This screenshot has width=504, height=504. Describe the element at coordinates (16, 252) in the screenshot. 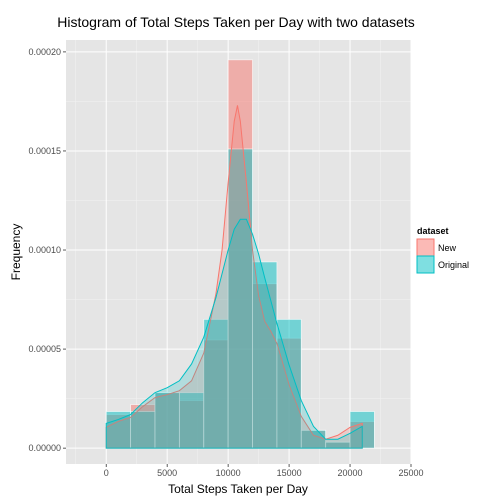

I see `y-axis-title: Frequency` at that location.